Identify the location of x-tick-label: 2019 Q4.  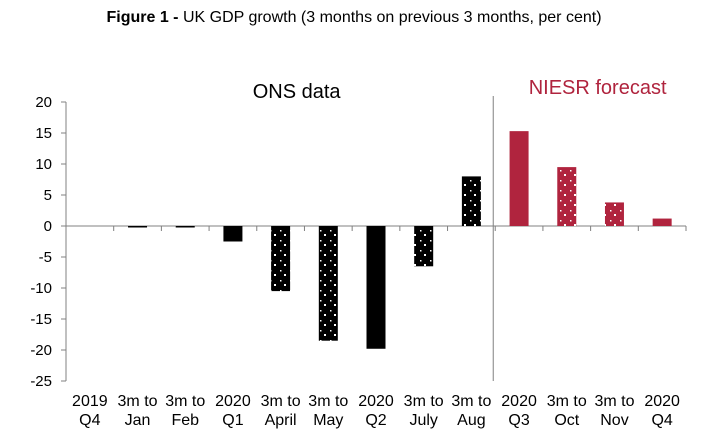
(90, 411).